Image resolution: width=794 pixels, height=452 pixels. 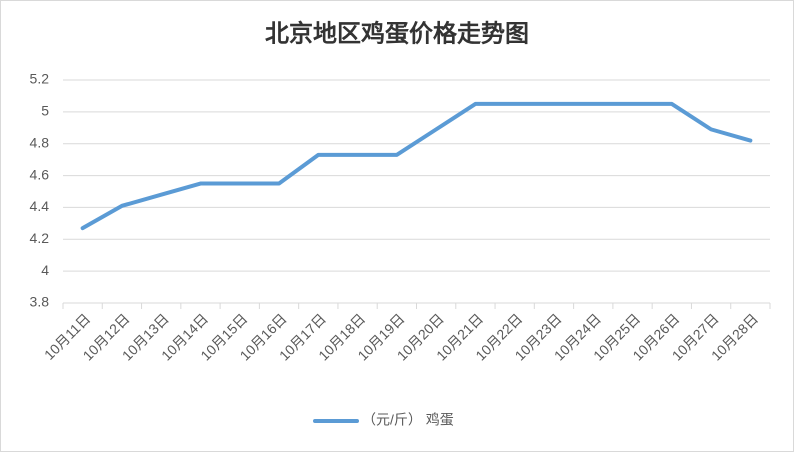 I want to click on y-tick-label: 4.6, so click(x=40, y=174).